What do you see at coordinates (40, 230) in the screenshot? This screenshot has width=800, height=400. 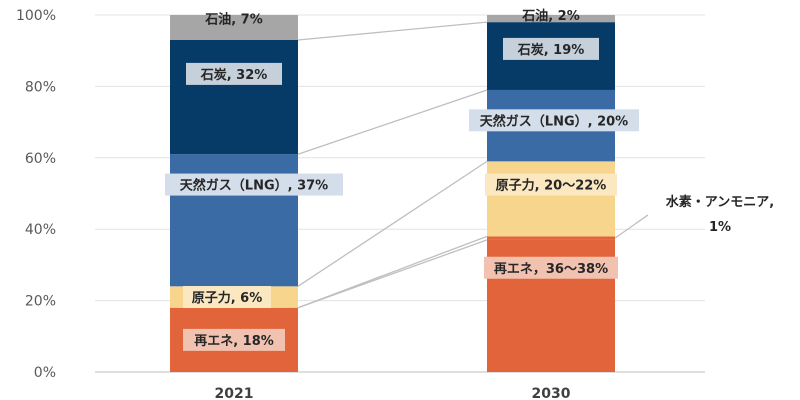 I see `y-tick-label: 40%` at bounding box center [40, 230].